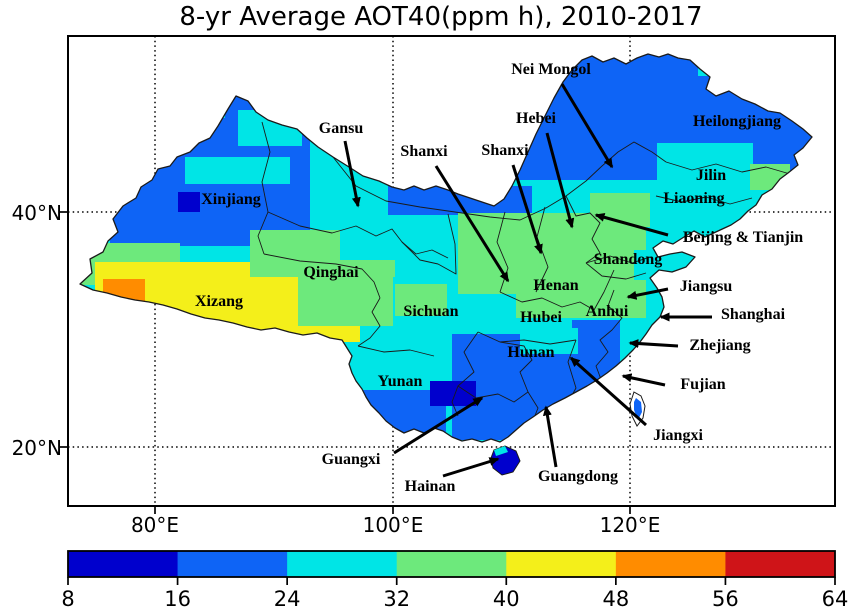 The image size is (850, 612). Describe the element at coordinates (440, 17) in the screenshot. I see `figure-title: 8-yr Average AOT40(ppm h), 2010-2017` at that location.